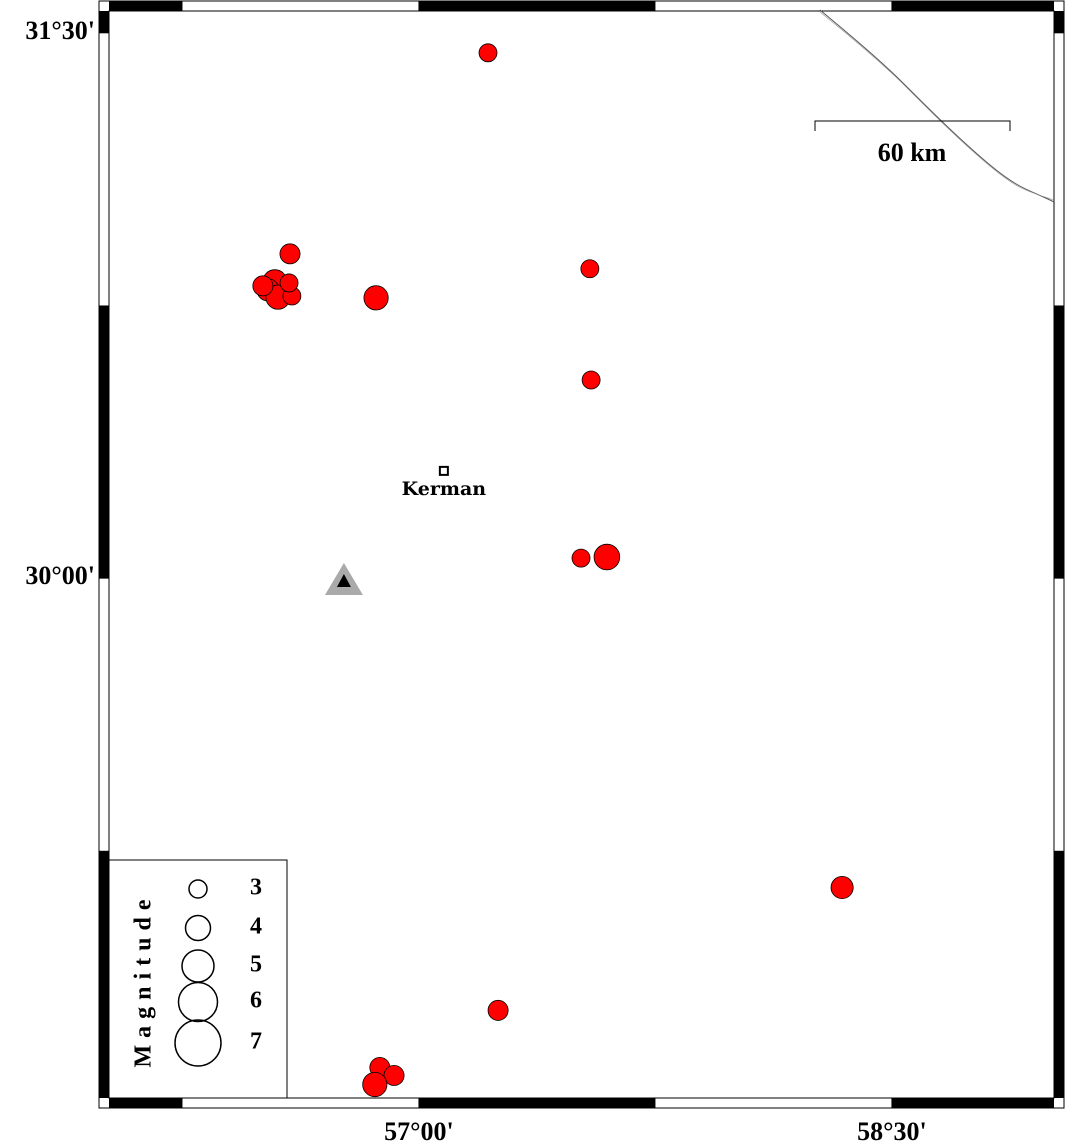 Image resolution: width=1066 pixels, height=1146 pixels. What do you see at coordinates (892, 1131) in the screenshot?
I see `x-tick-label: 58°30'` at bounding box center [892, 1131].